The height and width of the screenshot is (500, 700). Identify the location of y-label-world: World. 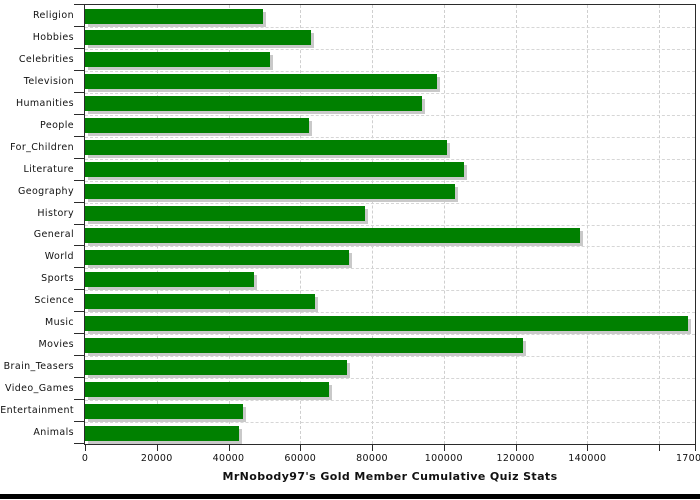
(59, 257).